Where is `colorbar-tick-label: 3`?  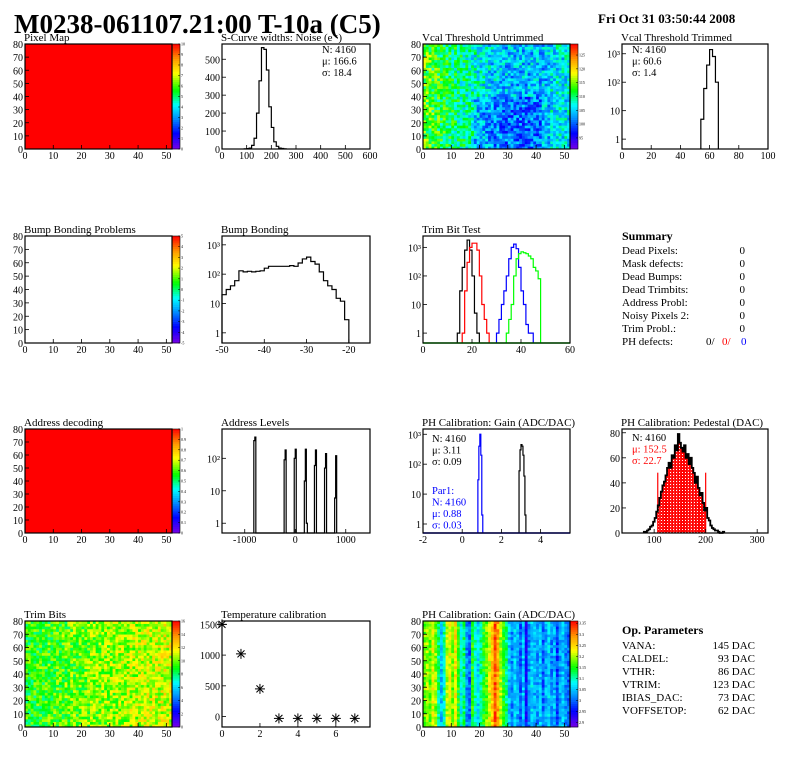
colorbar-tick-label: 3 is located at coordinates (182, 117).